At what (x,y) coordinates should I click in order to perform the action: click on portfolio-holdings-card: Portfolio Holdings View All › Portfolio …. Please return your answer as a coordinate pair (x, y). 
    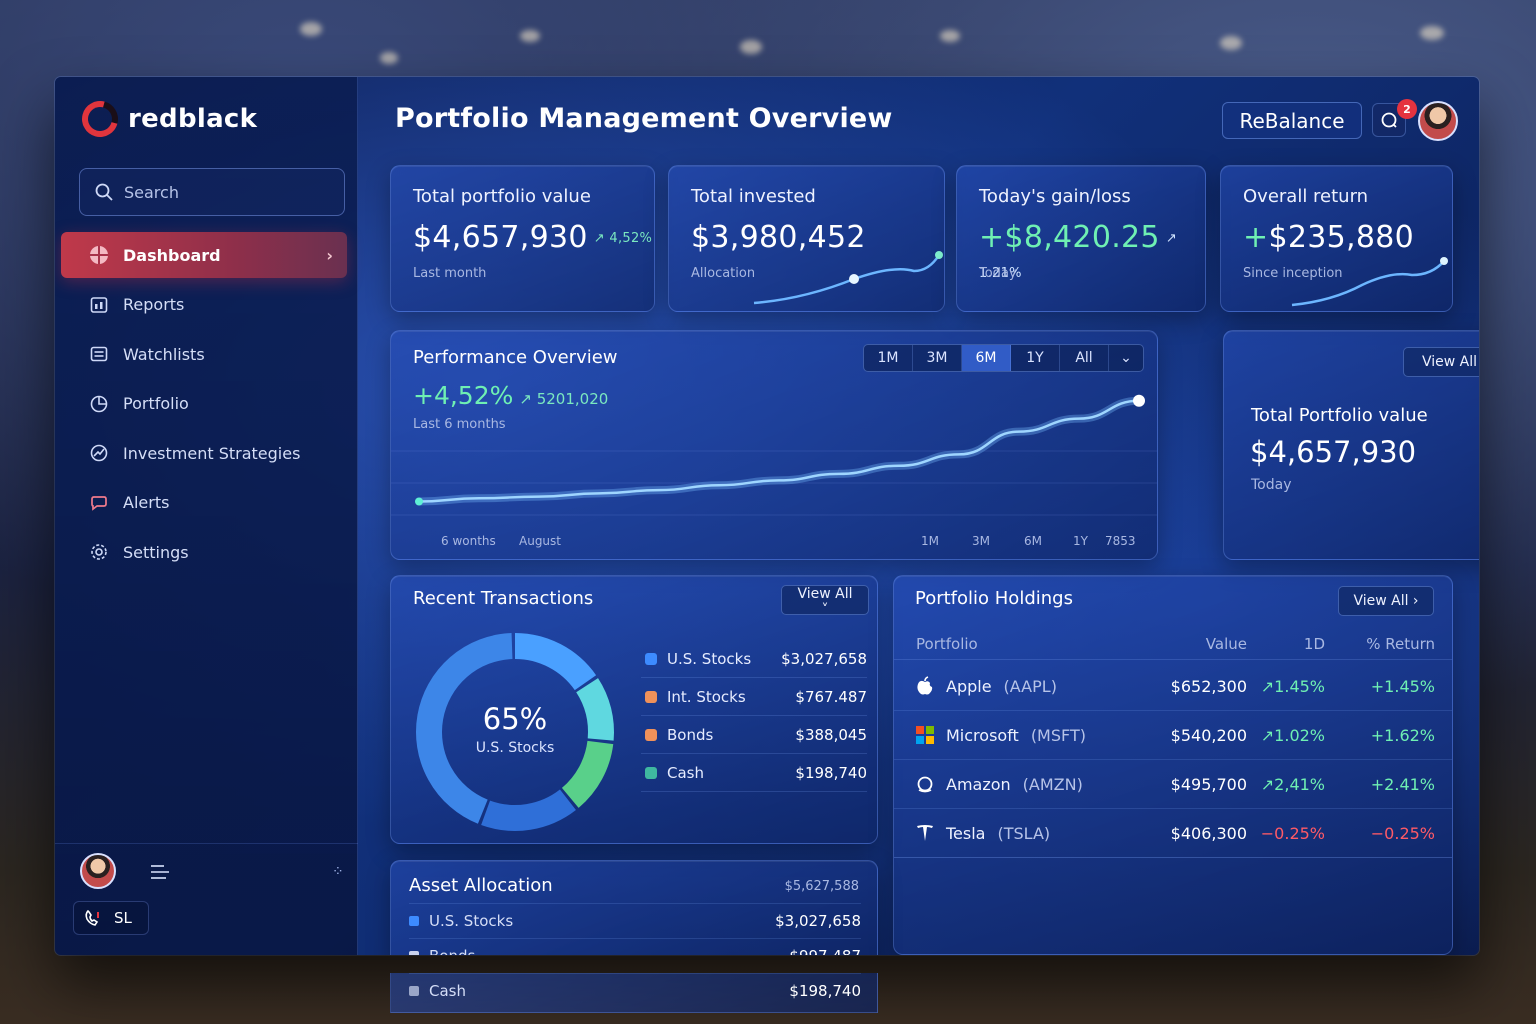
    Looking at the image, I should click on (1173, 765).